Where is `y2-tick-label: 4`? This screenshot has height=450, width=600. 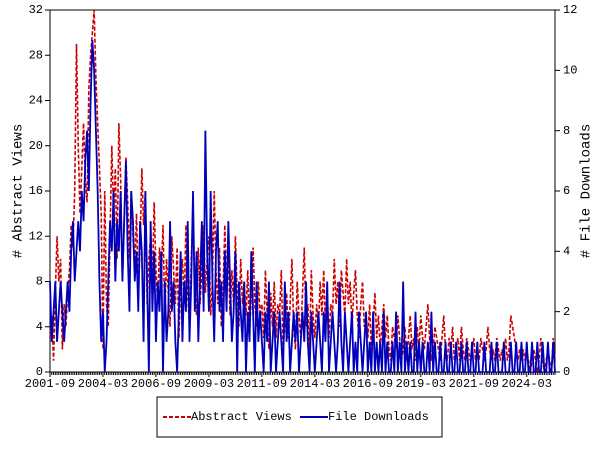 y2-tick-label: 4 is located at coordinates (566, 252).